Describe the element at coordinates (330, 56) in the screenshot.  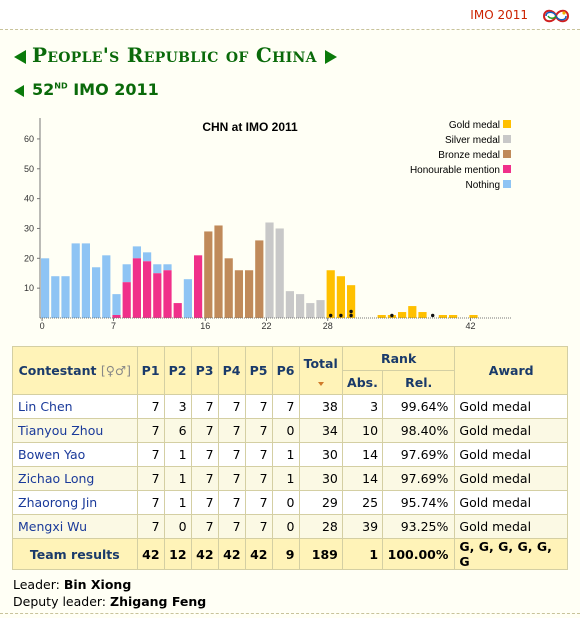
I see `next-country-arrow-icon` at that location.